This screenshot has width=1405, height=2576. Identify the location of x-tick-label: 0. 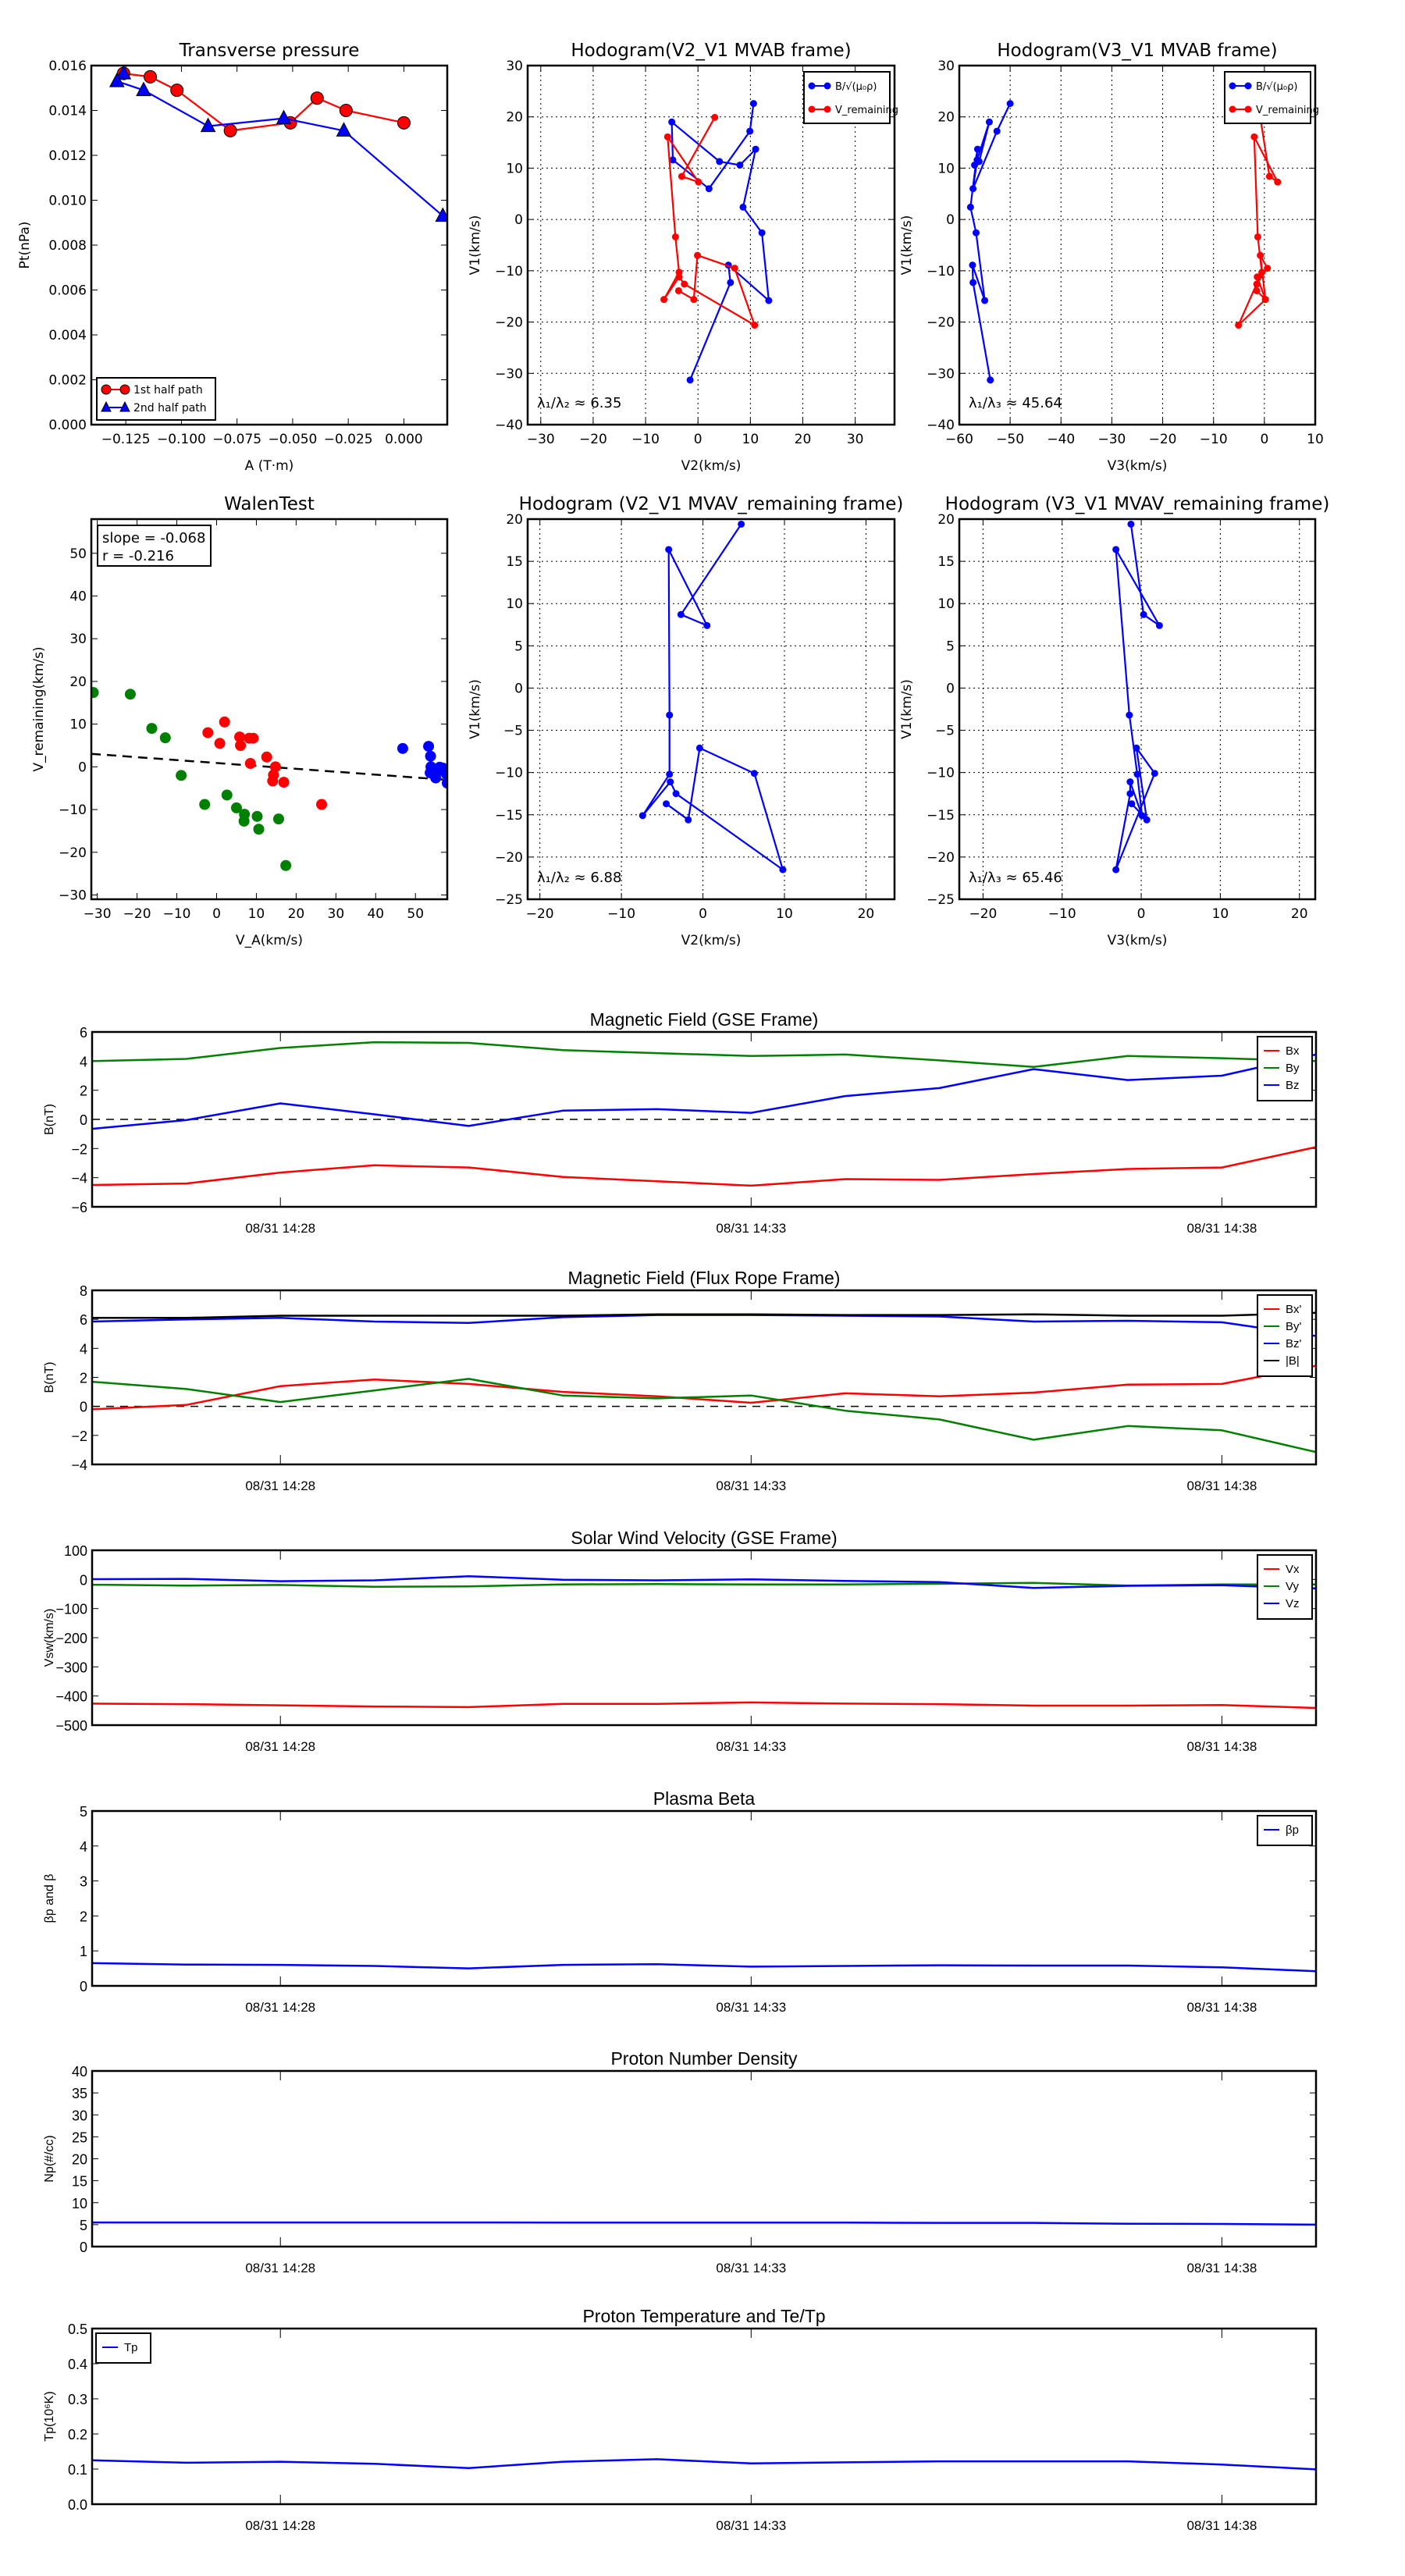
(1142, 914).